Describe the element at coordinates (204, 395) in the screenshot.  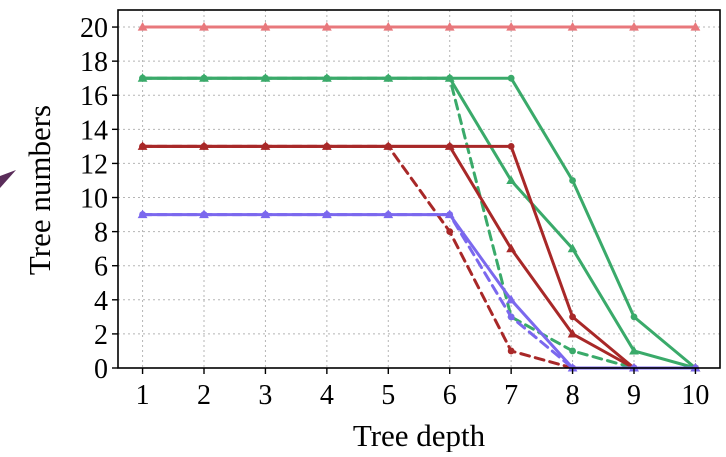
I see `x-tick-label: 2` at that location.